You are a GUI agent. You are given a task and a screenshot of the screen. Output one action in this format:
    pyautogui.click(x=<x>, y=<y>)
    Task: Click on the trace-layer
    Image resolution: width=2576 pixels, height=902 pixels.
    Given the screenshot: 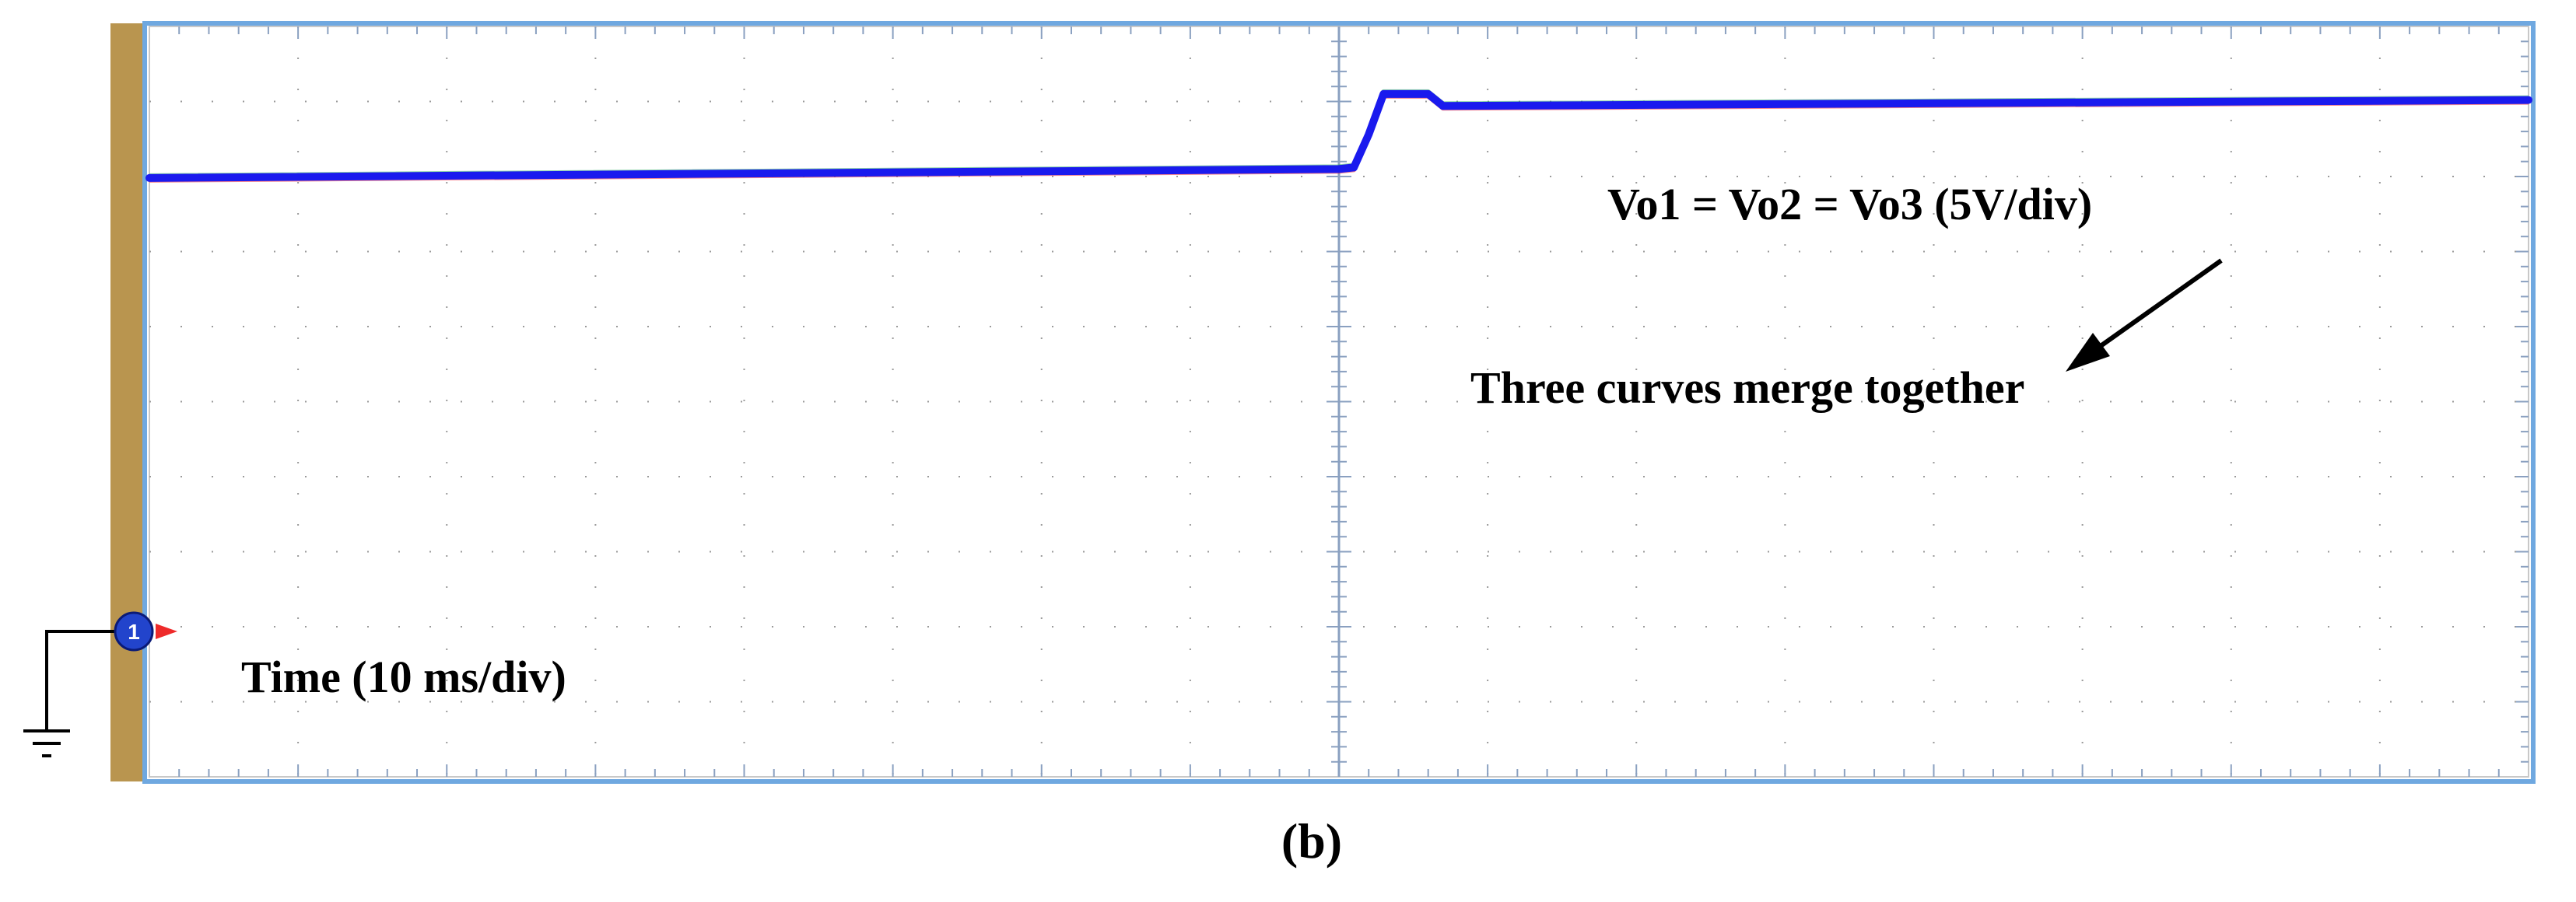 What is the action you would take?
    pyautogui.click(x=1338, y=136)
    